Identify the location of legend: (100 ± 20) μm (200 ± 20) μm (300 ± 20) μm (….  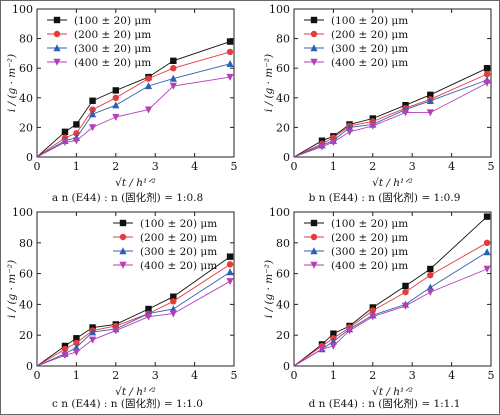
(356, 245).